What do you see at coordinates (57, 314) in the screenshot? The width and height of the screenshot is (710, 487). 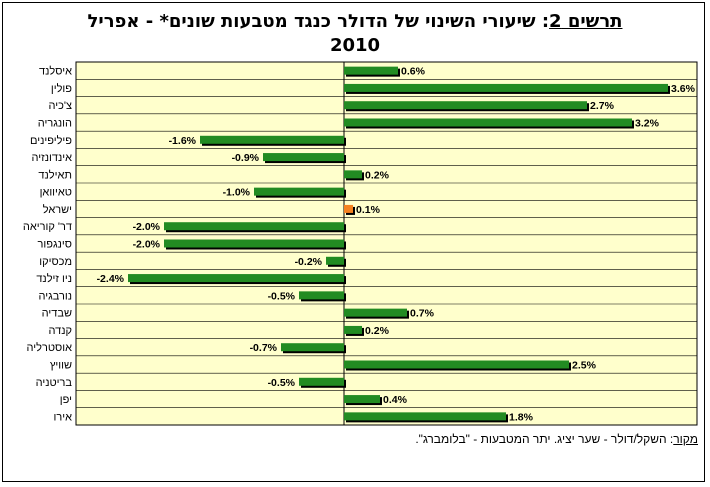 I see `category-label: שבדיה` at bounding box center [57, 314].